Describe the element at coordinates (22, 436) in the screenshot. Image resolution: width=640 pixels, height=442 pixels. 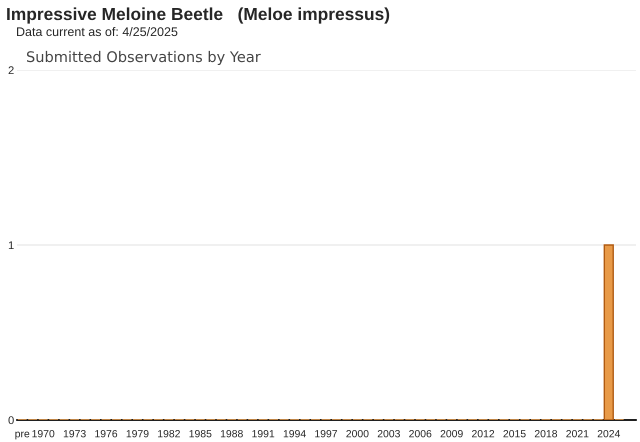
I see `x-tick-label: pre` at that location.